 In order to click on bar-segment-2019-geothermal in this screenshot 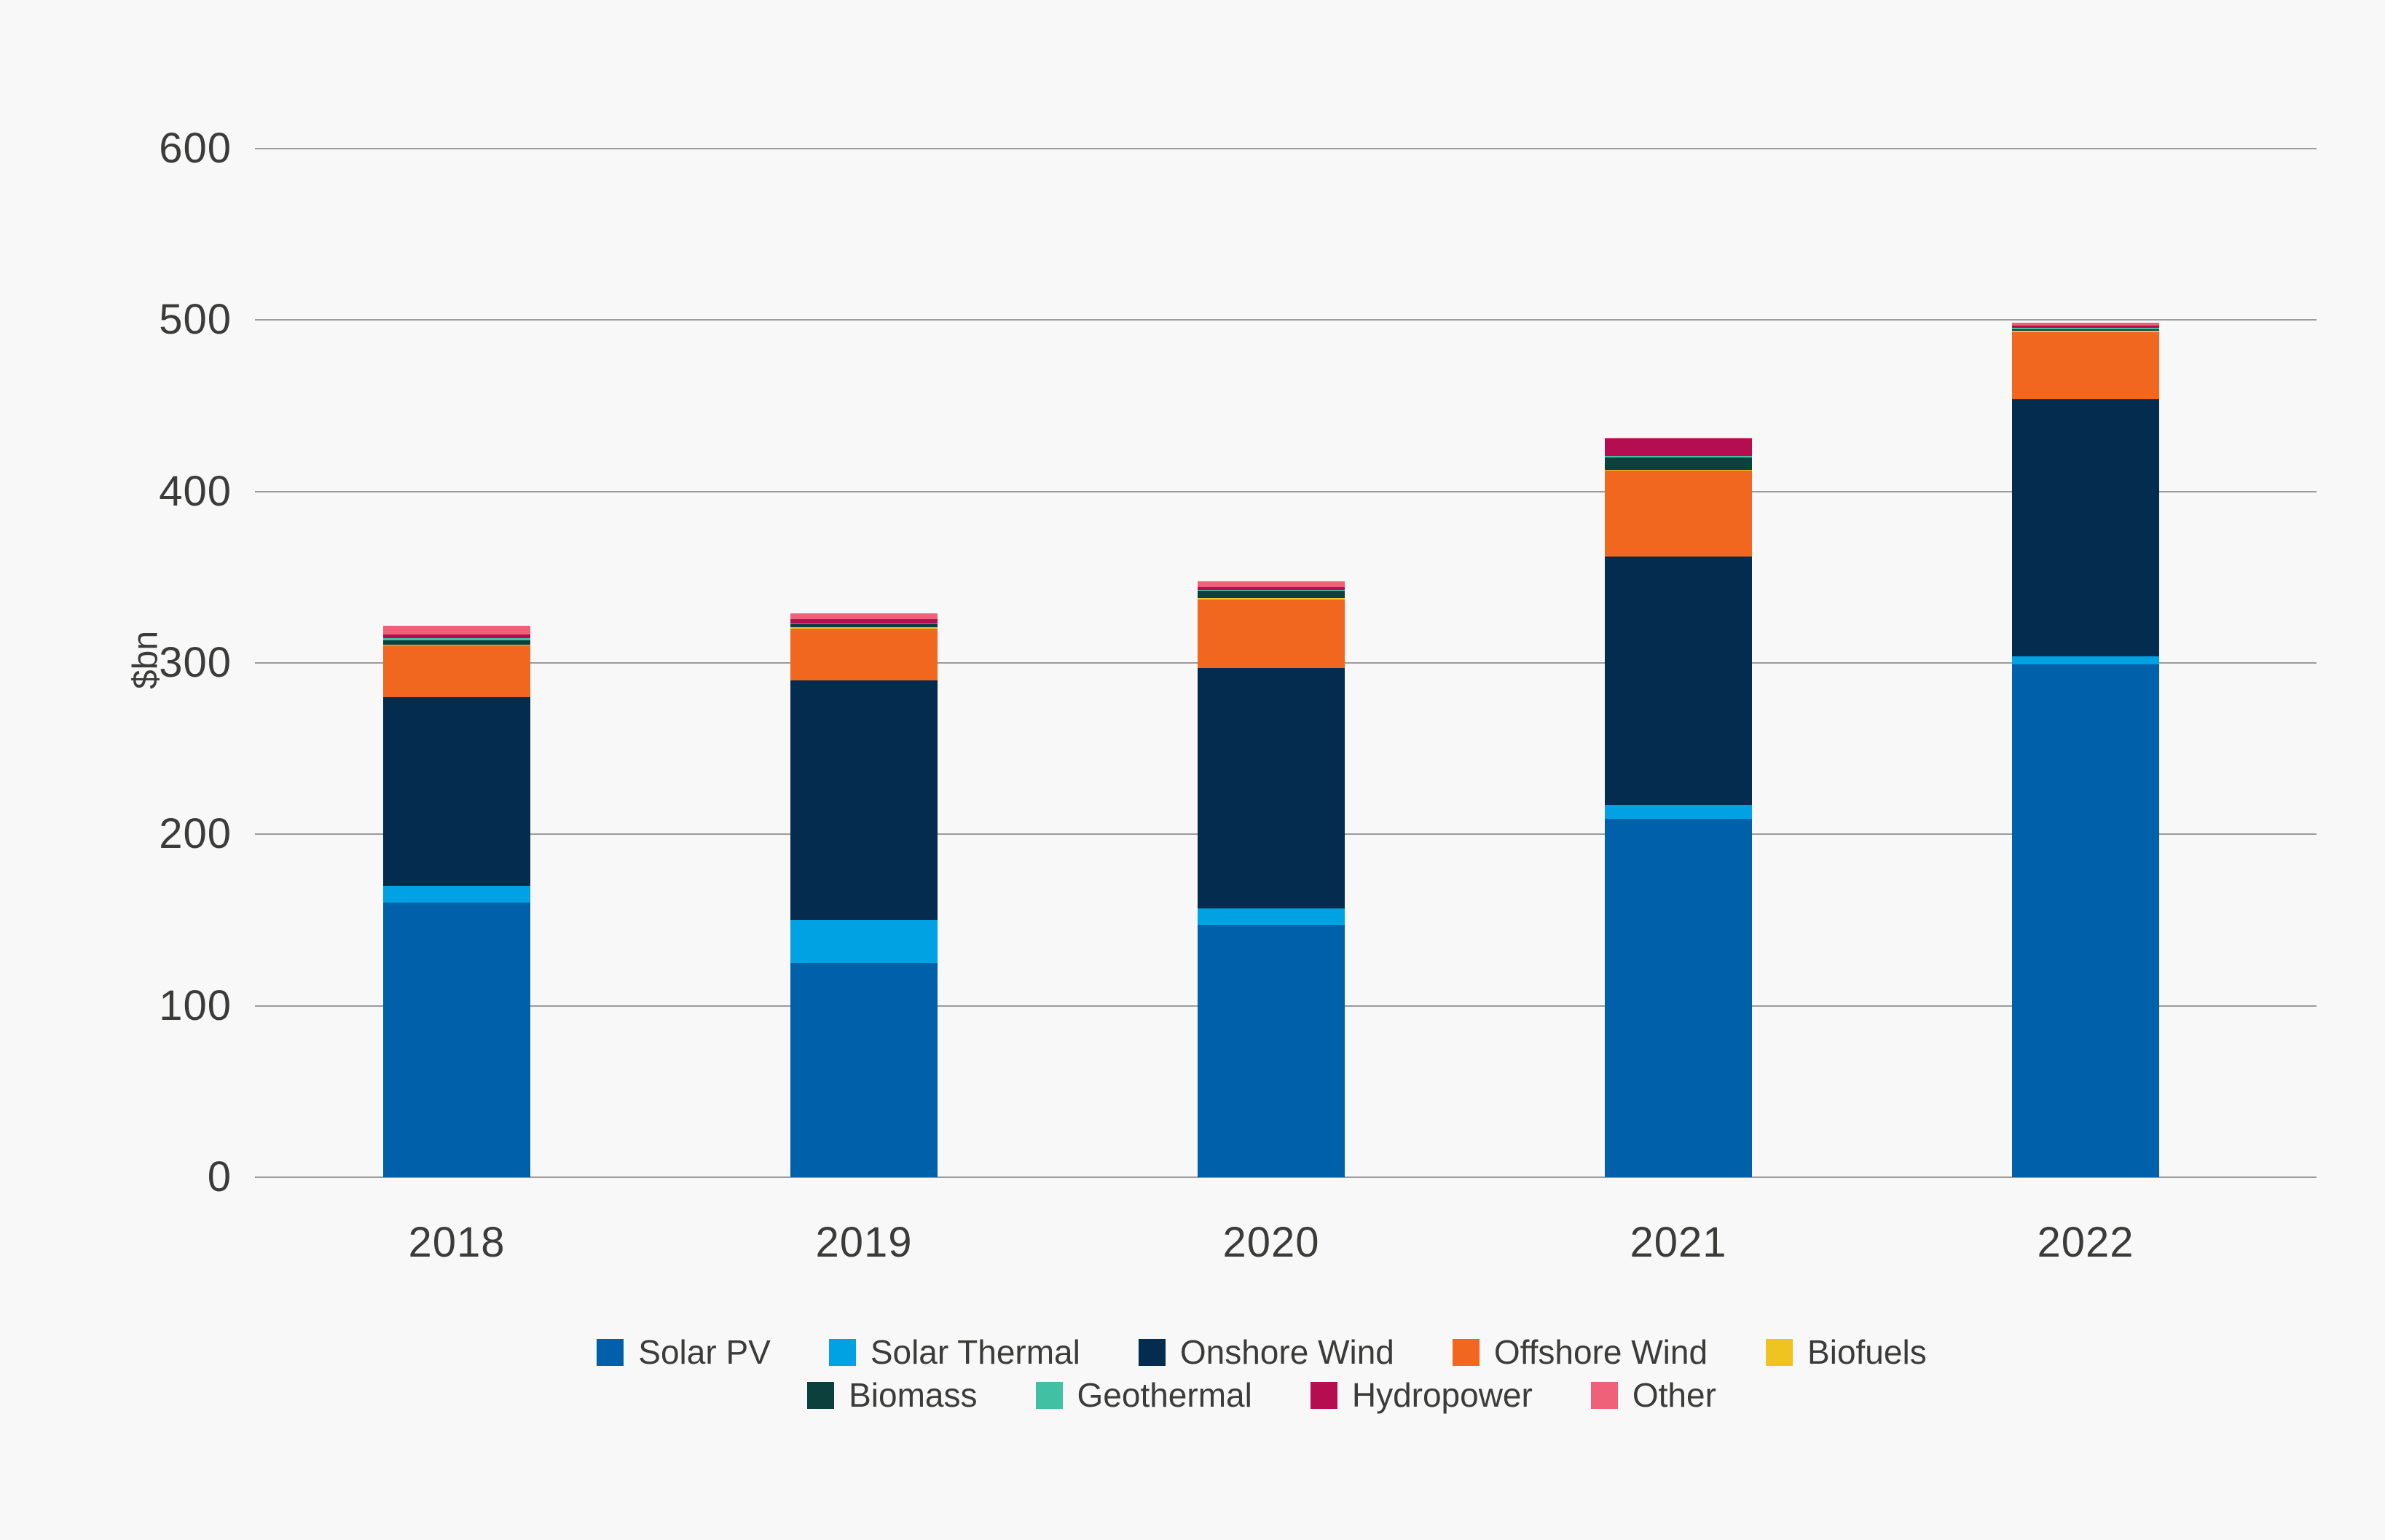, I will do `click(864, 623)`.